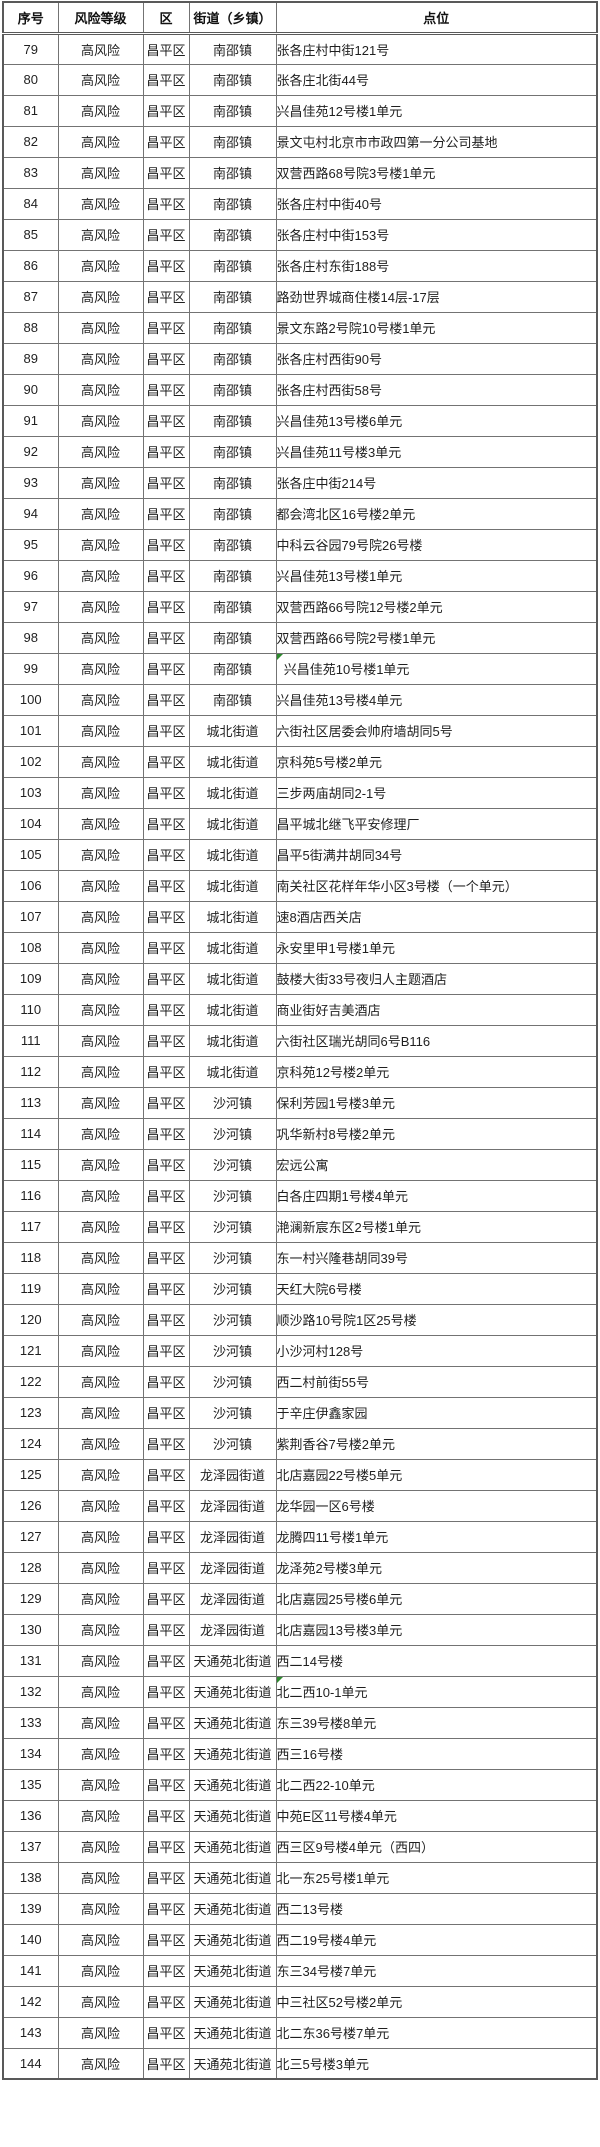  Describe the element at coordinates (436, 1660) in the screenshot. I see `location-cell: 西二14号楼` at that location.